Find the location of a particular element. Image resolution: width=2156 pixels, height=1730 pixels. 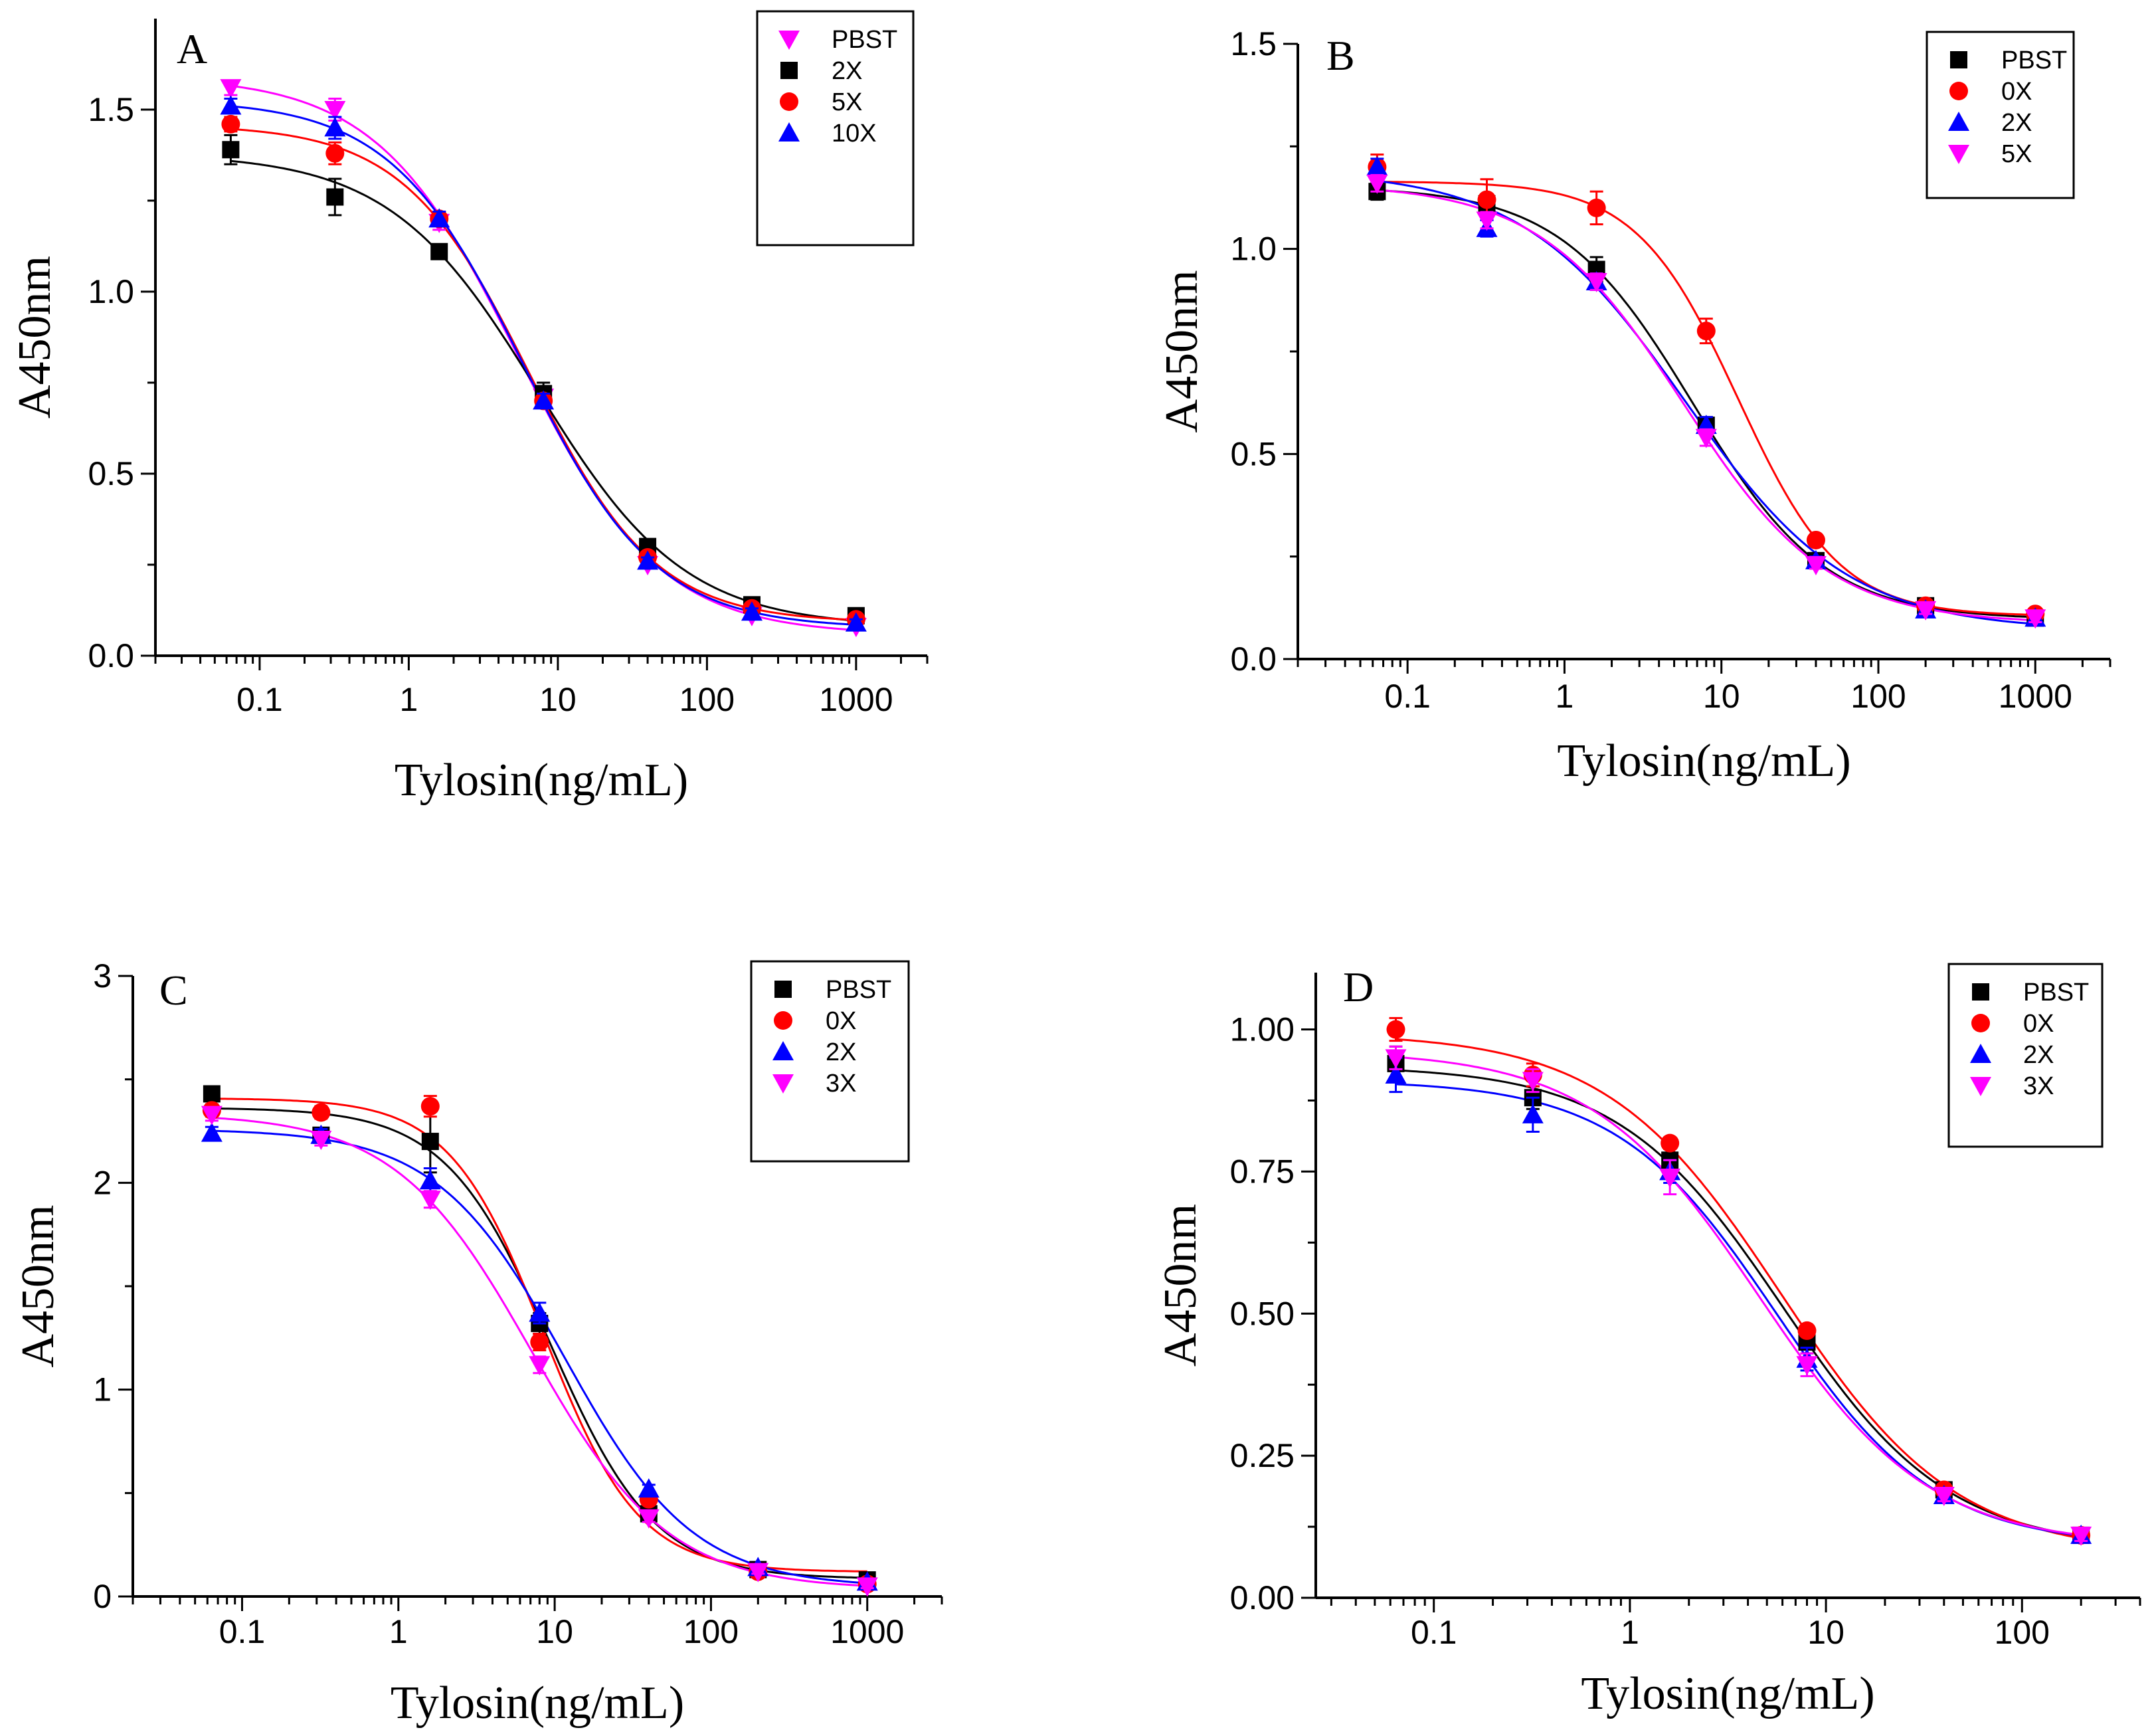

legend: PBST 0X 2X 5X is located at coordinates (2000, 115).